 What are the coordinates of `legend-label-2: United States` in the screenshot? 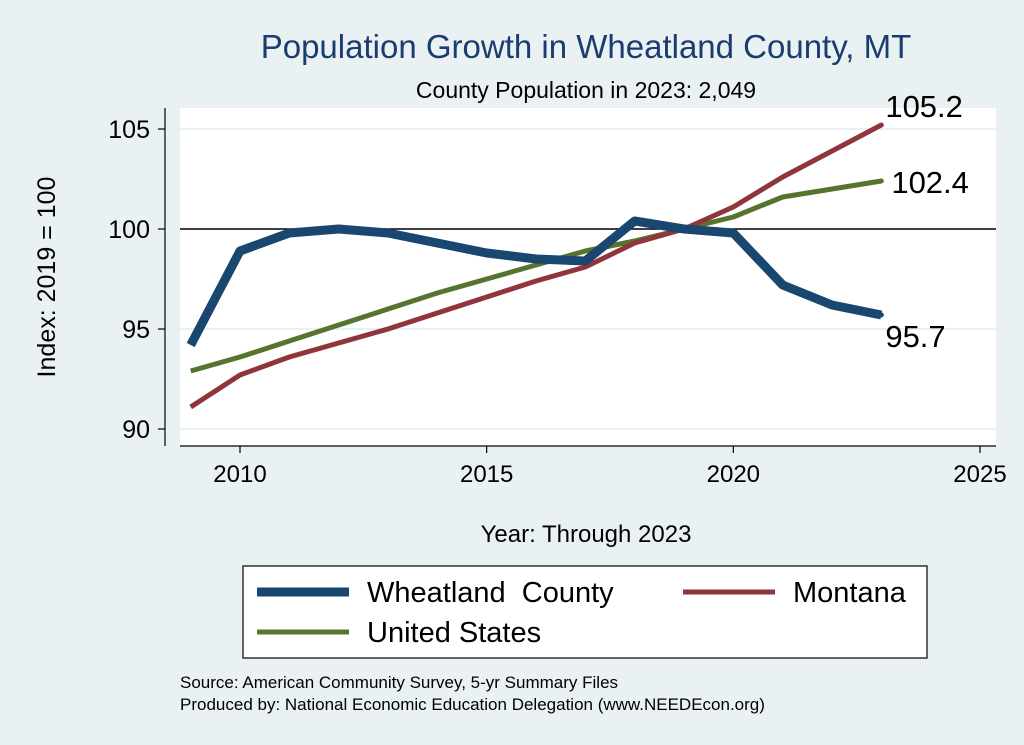 It's located at (454, 633).